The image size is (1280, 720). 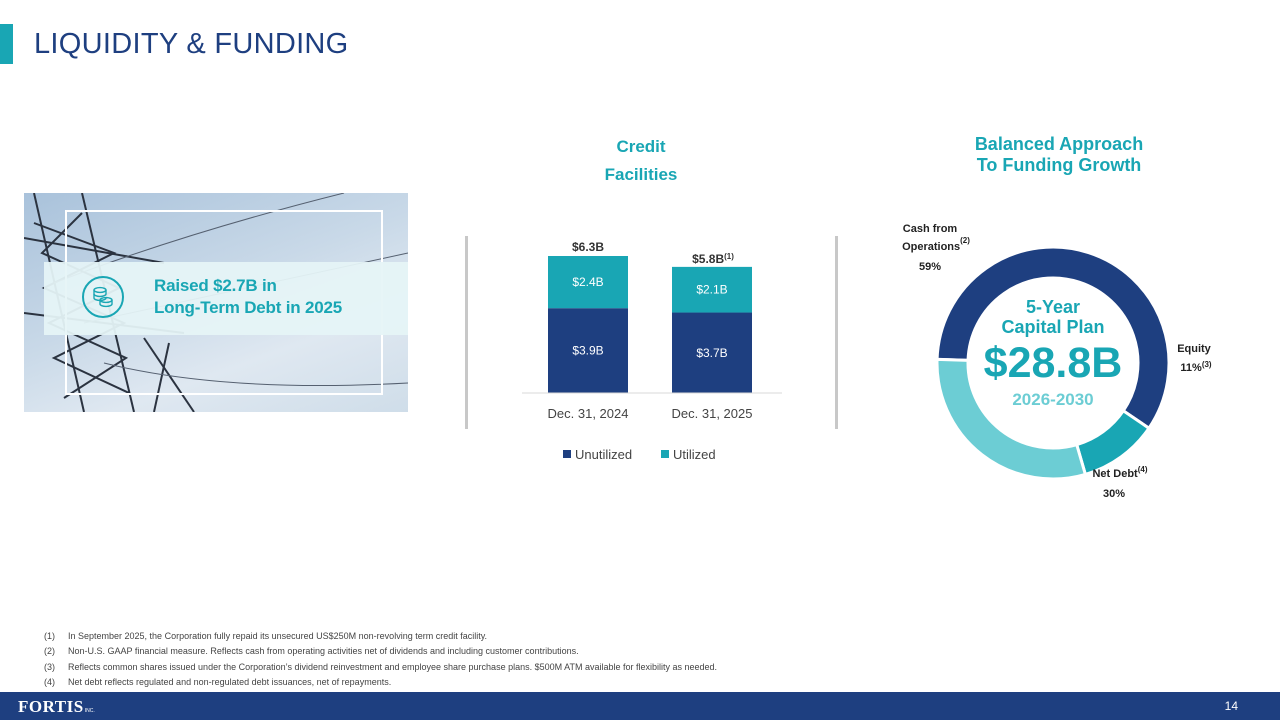 What do you see at coordinates (1114, 494) in the screenshot?
I see `debt-label-pct: 30%` at bounding box center [1114, 494].